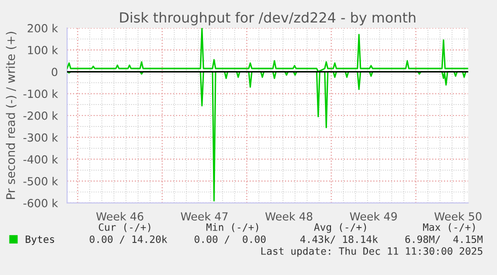 Image resolution: width=497 pixels, height=275 pixels. What do you see at coordinates (339, 239) in the screenshot?
I see `text: 4.43k/ 18.14k` at bounding box center [339, 239].